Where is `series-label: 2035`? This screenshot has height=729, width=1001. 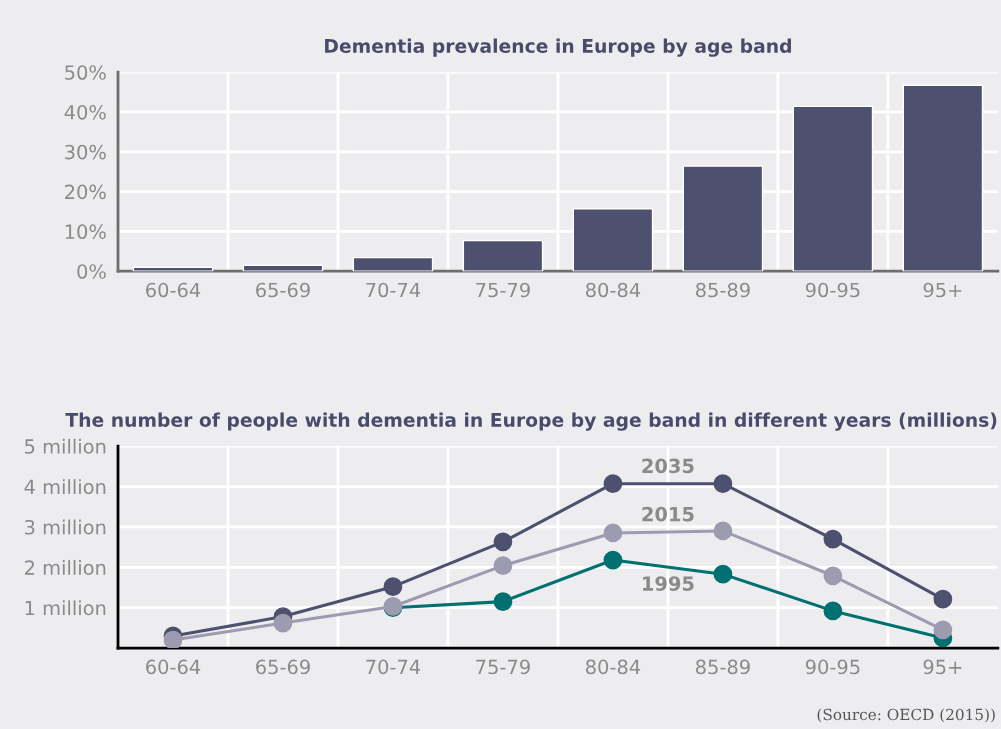 series-label: 2035 is located at coordinates (668, 466).